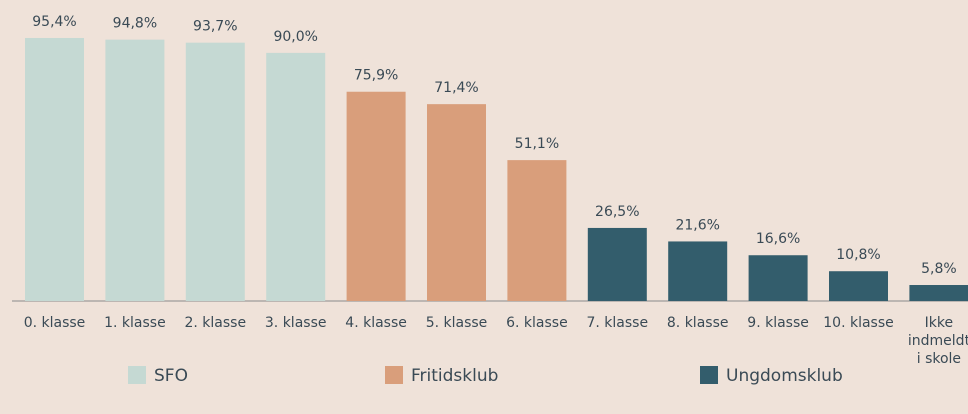 The height and width of the screenshot is (414, 968). What do you see at coordinates (454, 376) in the screenshot?
I see `legend-label: Fritidsklub` at bounding box center [454, 376].